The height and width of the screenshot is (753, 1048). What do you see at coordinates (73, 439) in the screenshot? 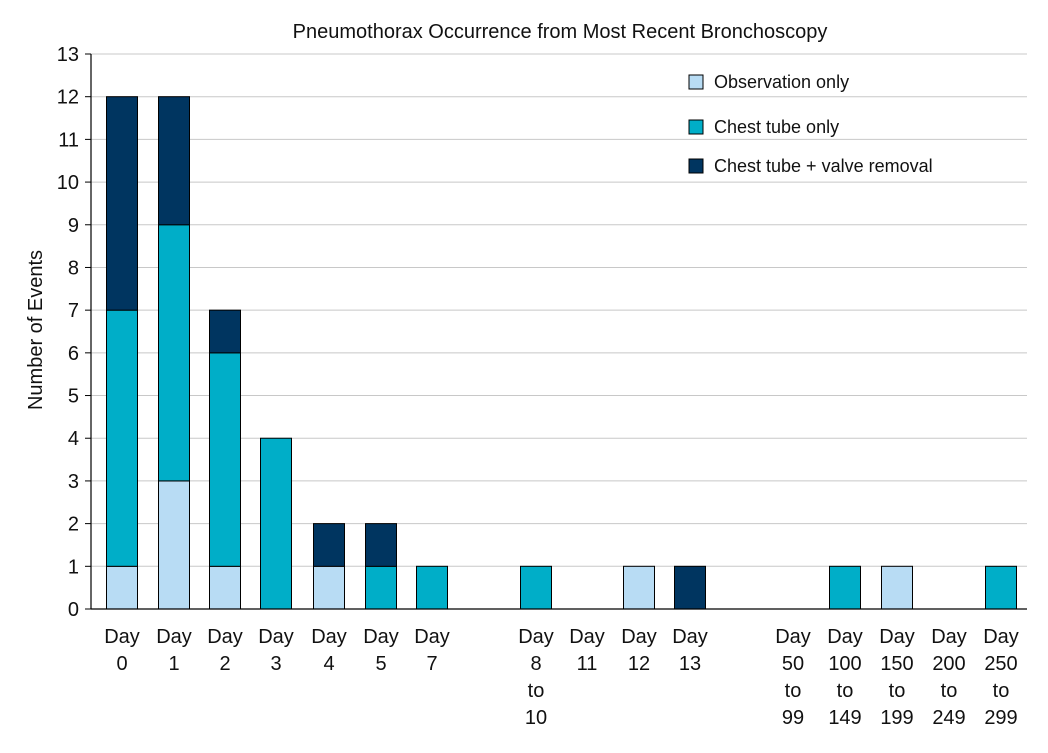
I see `y-tick-label: 4` at bounding box center [73, 439].